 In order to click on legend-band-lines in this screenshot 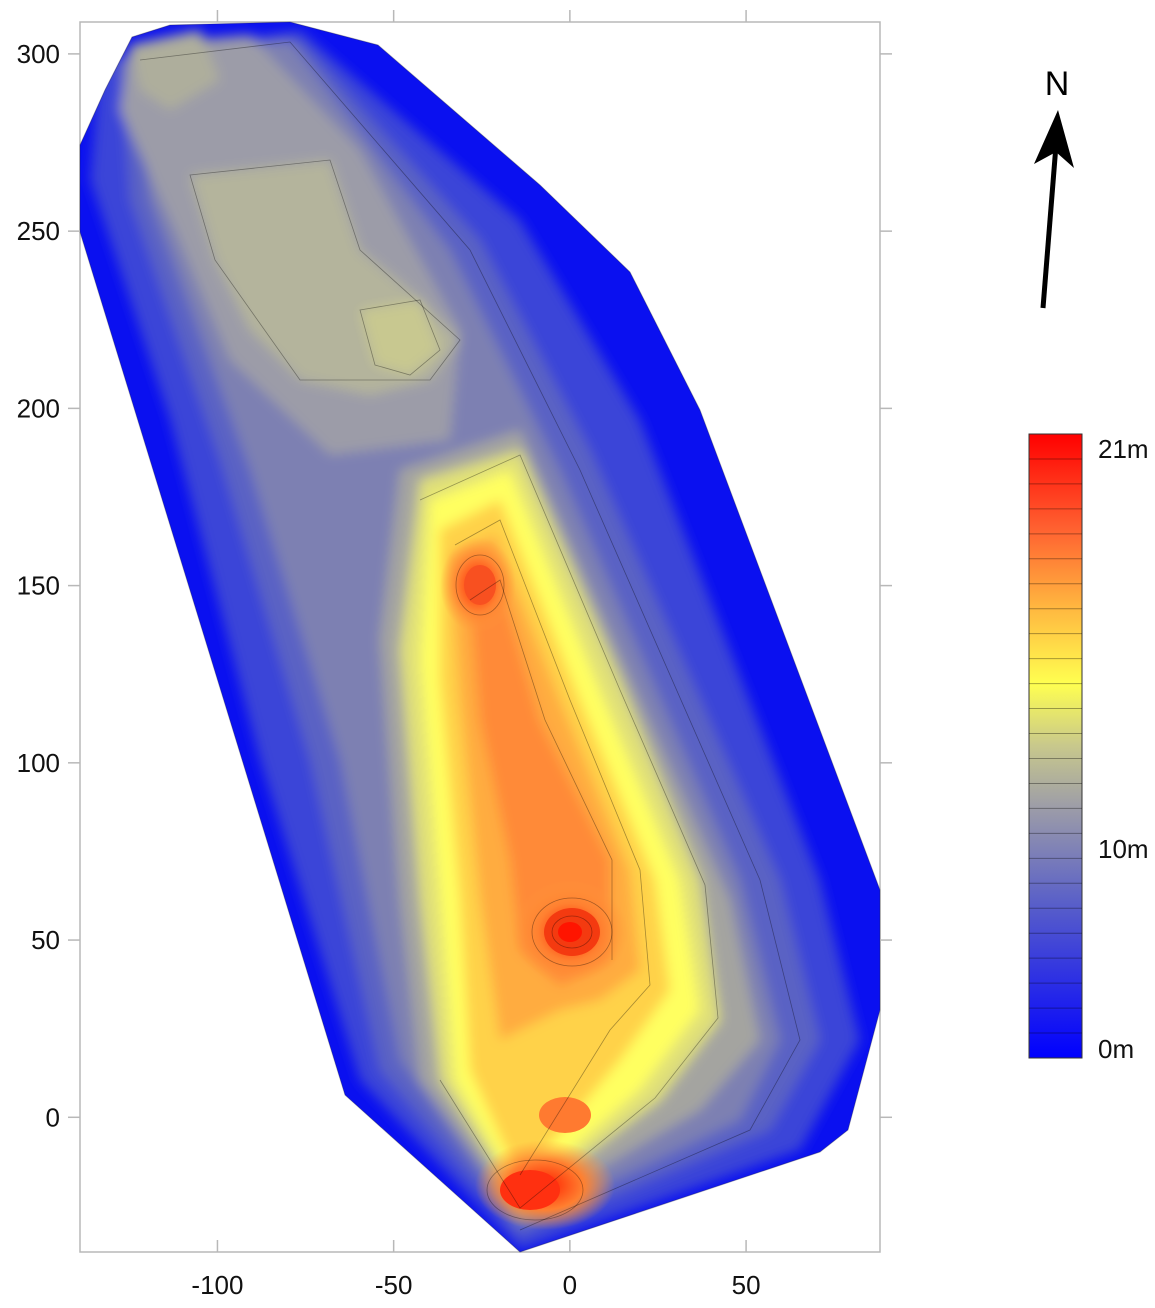, I will do `click(1055, 746)`.